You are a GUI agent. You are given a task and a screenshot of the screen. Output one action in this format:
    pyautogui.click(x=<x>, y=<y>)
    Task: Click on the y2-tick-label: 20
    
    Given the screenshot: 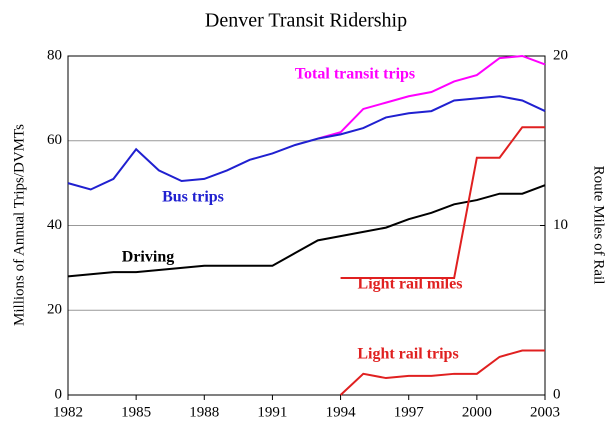 What is the action you would take?
    pyautogui.click(x=560, y=55)
    